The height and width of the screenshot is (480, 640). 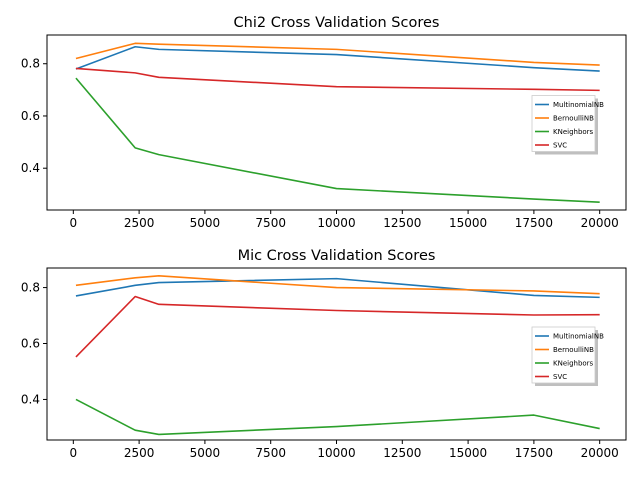 What do you see at coordinates (337, 256) in the screenshot?
I see `chart-title: Mic Cross Validation Scores` at bounding box center [337, 256].